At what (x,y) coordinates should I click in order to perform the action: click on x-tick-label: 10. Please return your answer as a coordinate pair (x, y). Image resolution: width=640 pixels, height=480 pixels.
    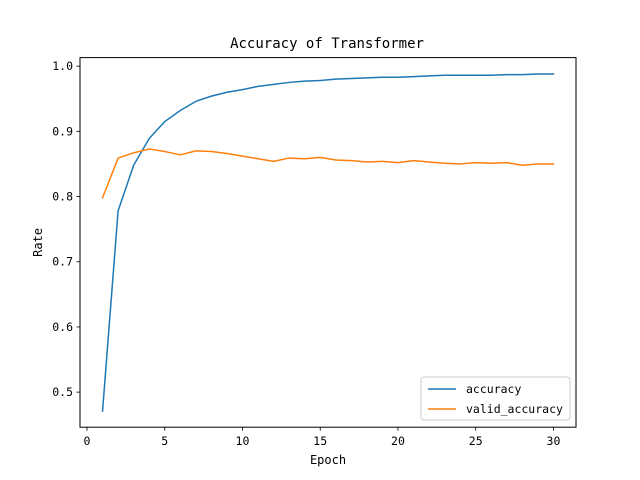
    Looking at the image, I should click on (243, 441).